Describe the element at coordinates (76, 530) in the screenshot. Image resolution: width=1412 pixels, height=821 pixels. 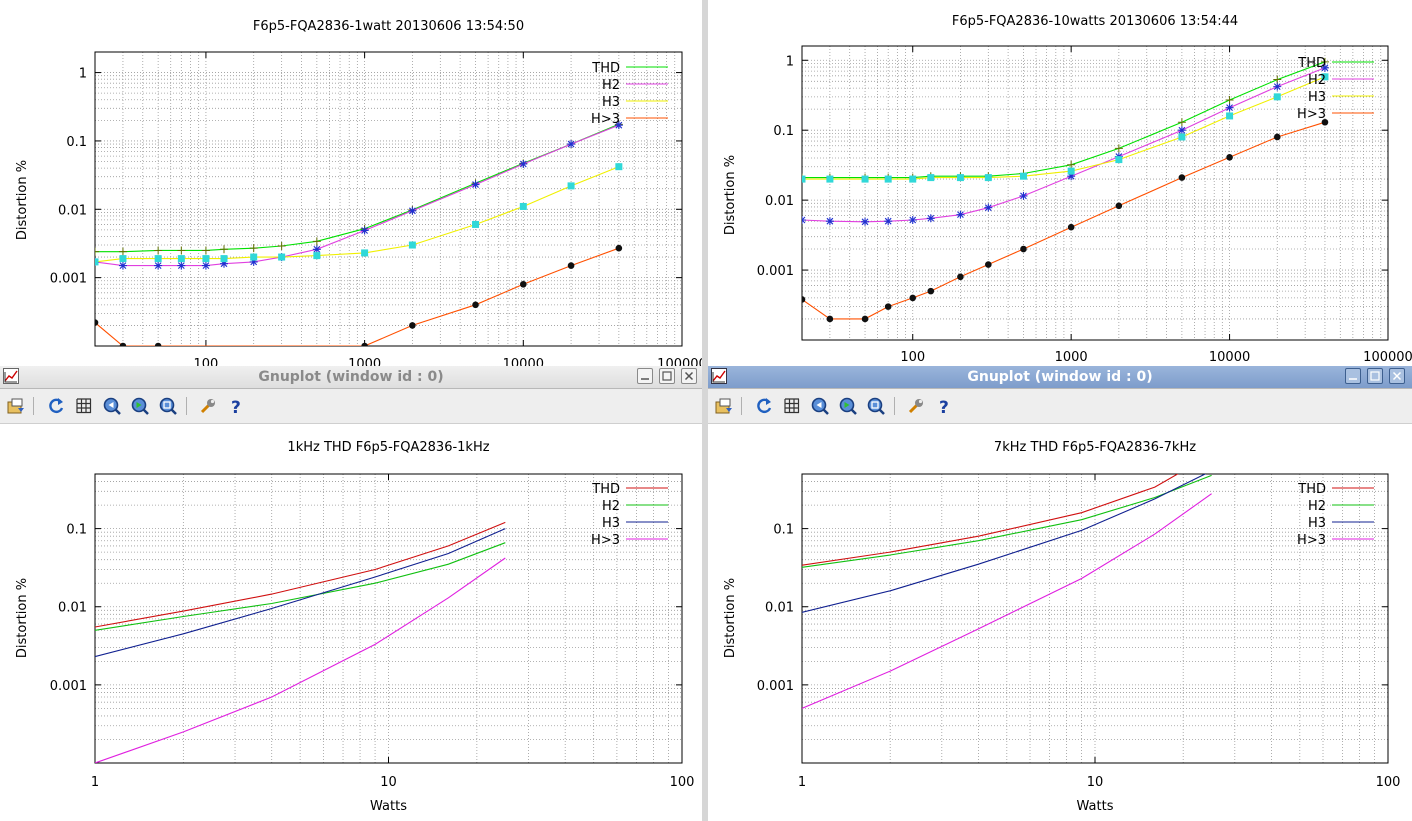
I see `y-tick-label: 0.1` at that location.